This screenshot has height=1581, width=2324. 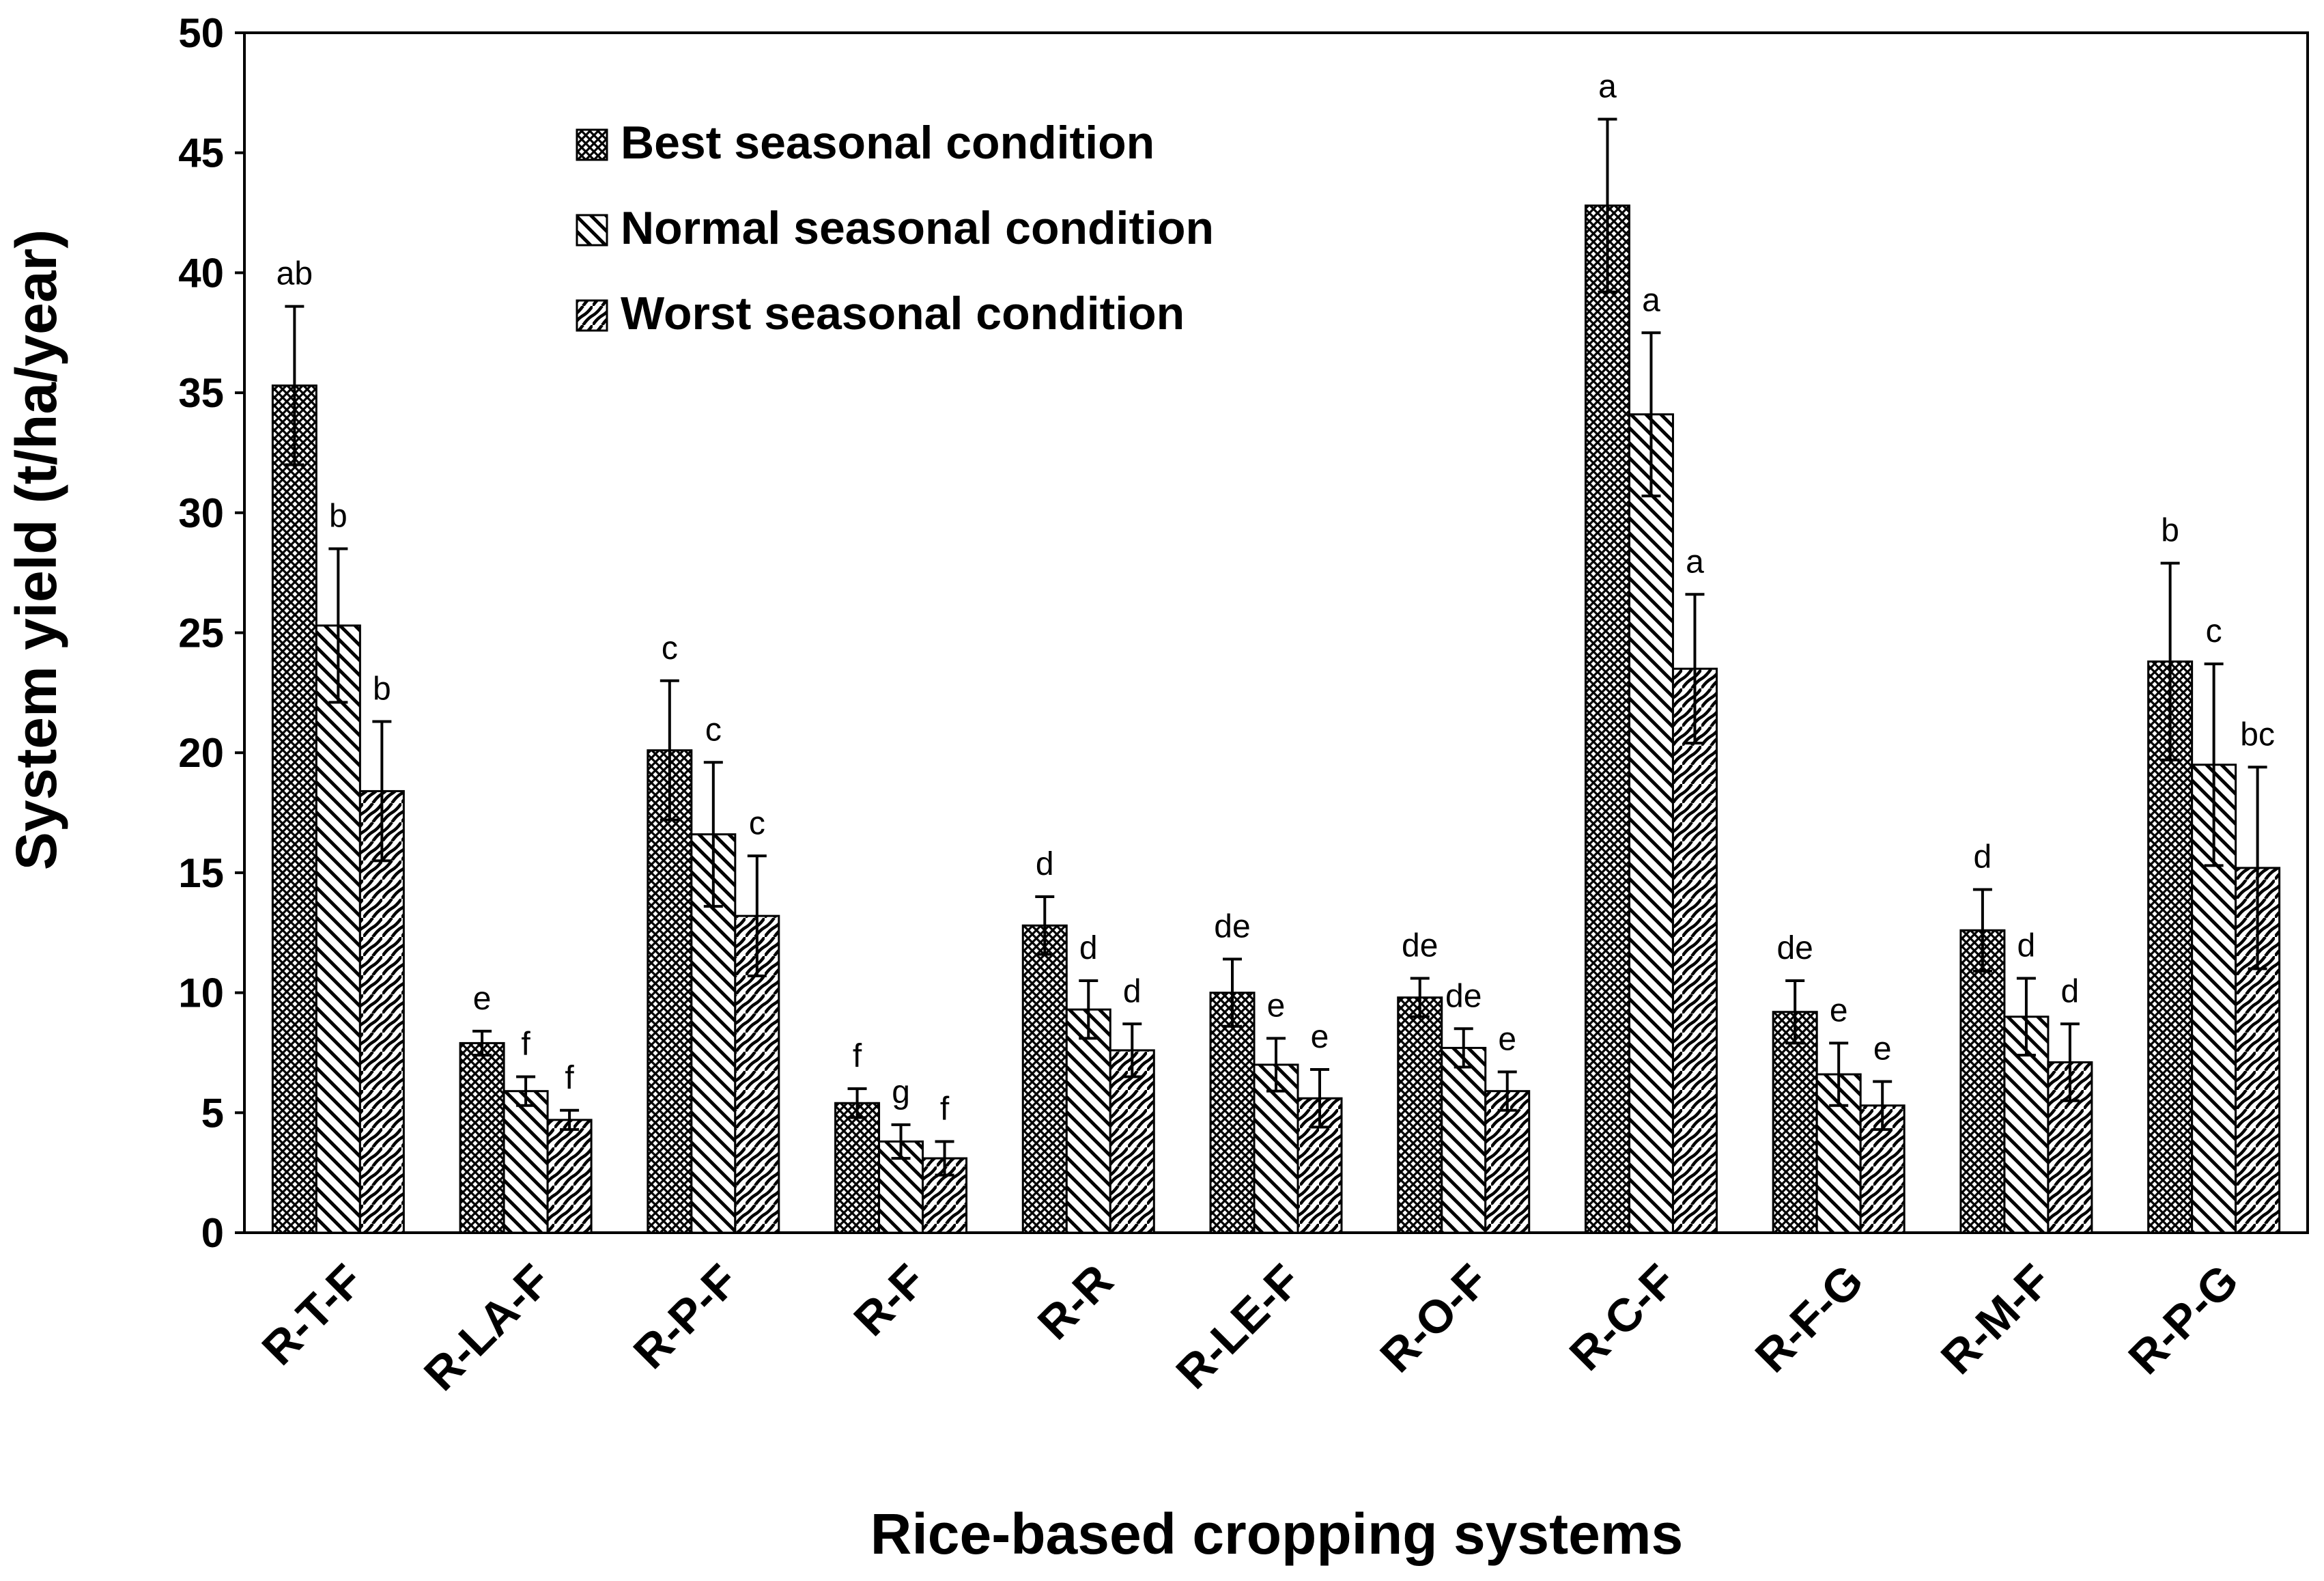 I want to click on x-category-label: R-F-G, so click(x=1809, y=1319).